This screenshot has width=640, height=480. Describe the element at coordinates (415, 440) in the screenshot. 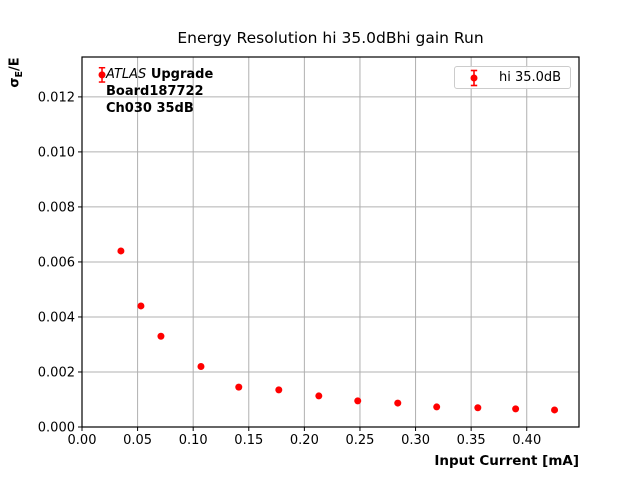

I see `x-tick-label: 0.30` at that location.